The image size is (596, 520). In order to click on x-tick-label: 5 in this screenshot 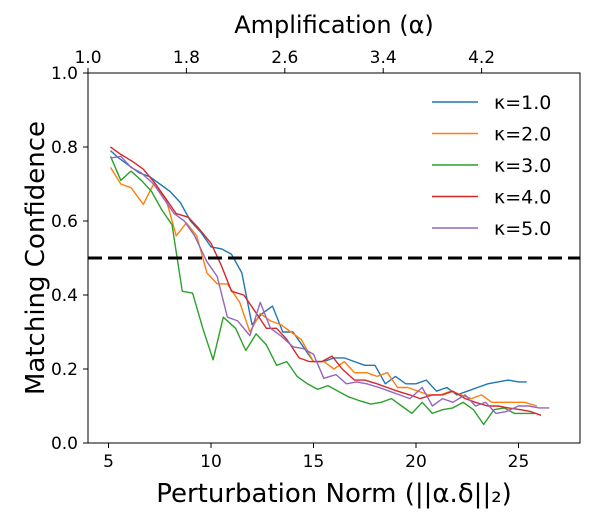, I will do `click(108, 462)`.